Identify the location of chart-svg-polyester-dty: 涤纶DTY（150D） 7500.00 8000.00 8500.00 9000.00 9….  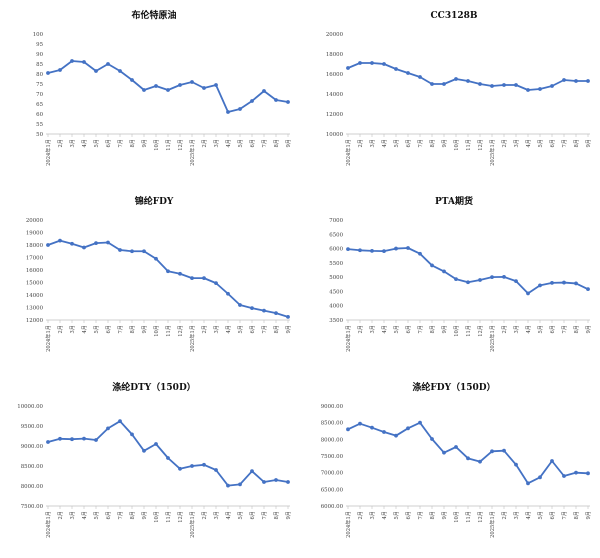
(154, 459).